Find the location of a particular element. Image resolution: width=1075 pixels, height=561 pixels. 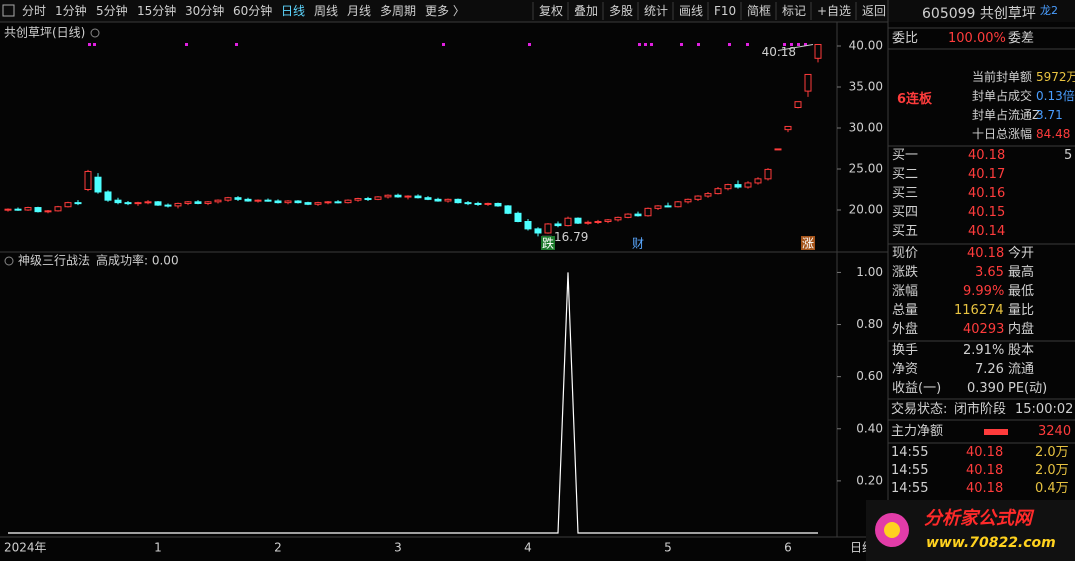

tool-button: 叠加 is located at coordinates (586, 11).